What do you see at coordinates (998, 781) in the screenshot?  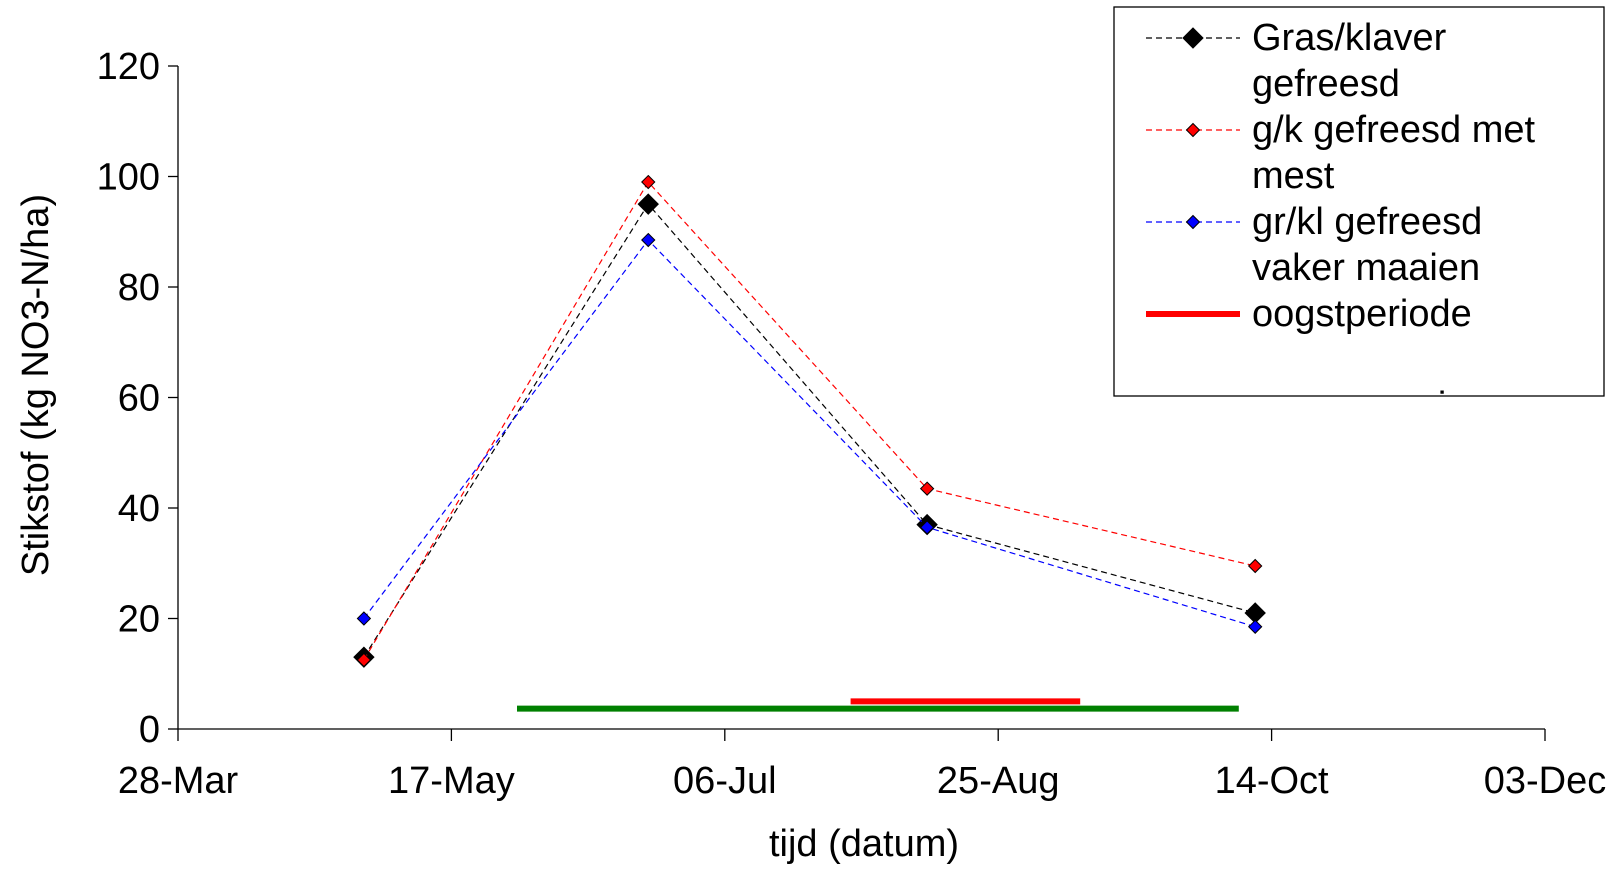 I see `x-tick-label: 25-Aug` at bounding box center [998, 781].